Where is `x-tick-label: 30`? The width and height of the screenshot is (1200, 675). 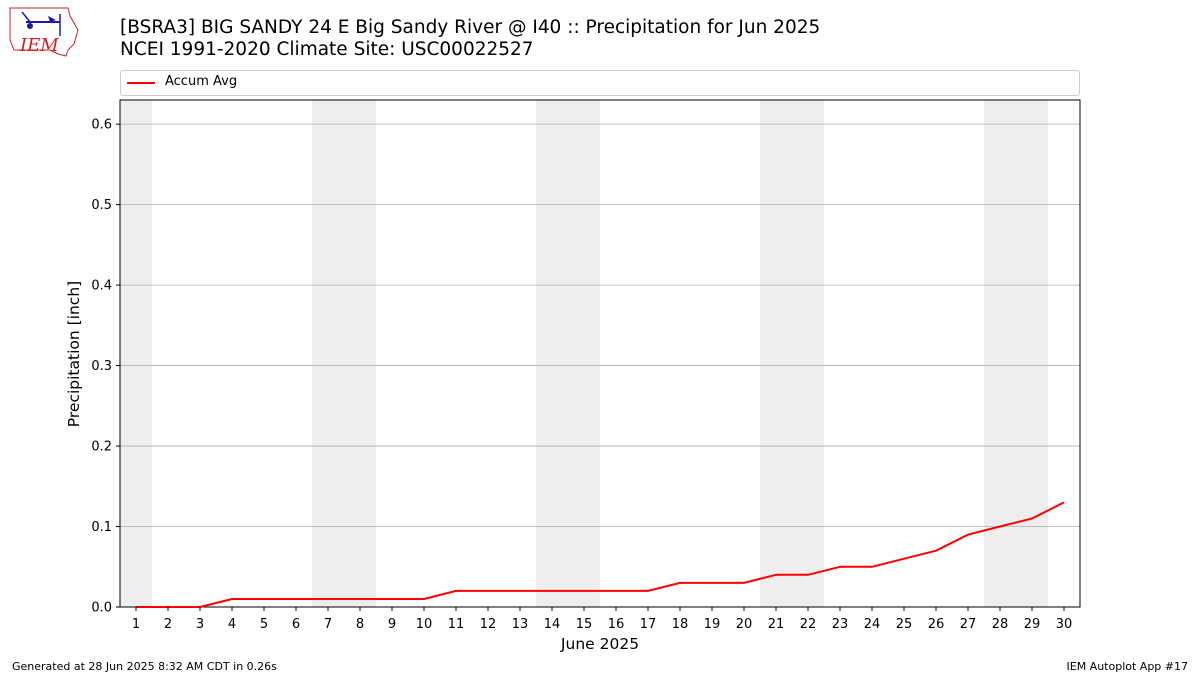
x-tick-label: 30 is located at coordinates (1064, 624).